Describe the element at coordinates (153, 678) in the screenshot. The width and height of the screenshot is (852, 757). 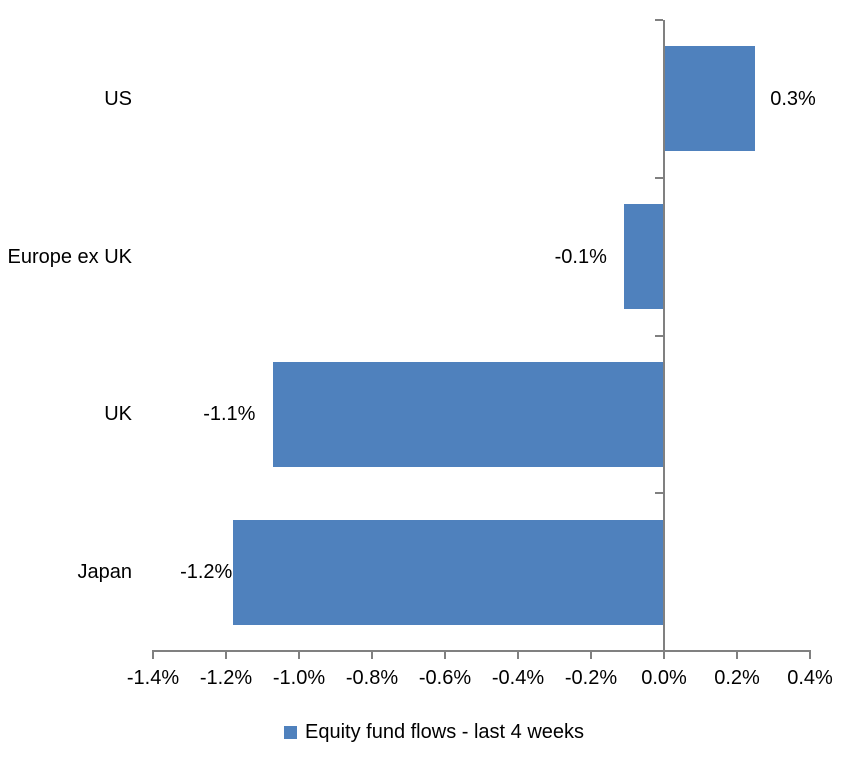
I see `x-axis-tick-label: -1.4%` at that location.